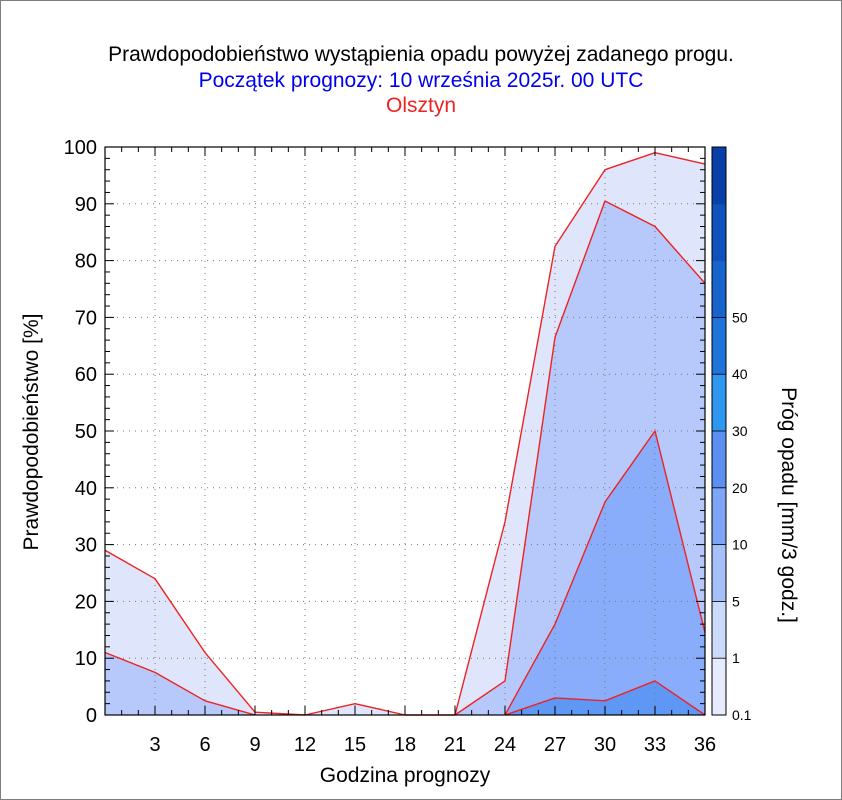 The width and height of the screenshot is (842, 800). Describe the element at coordinates (254, 745) in the screenshot. I see `x-tick-label: 9` at that location.